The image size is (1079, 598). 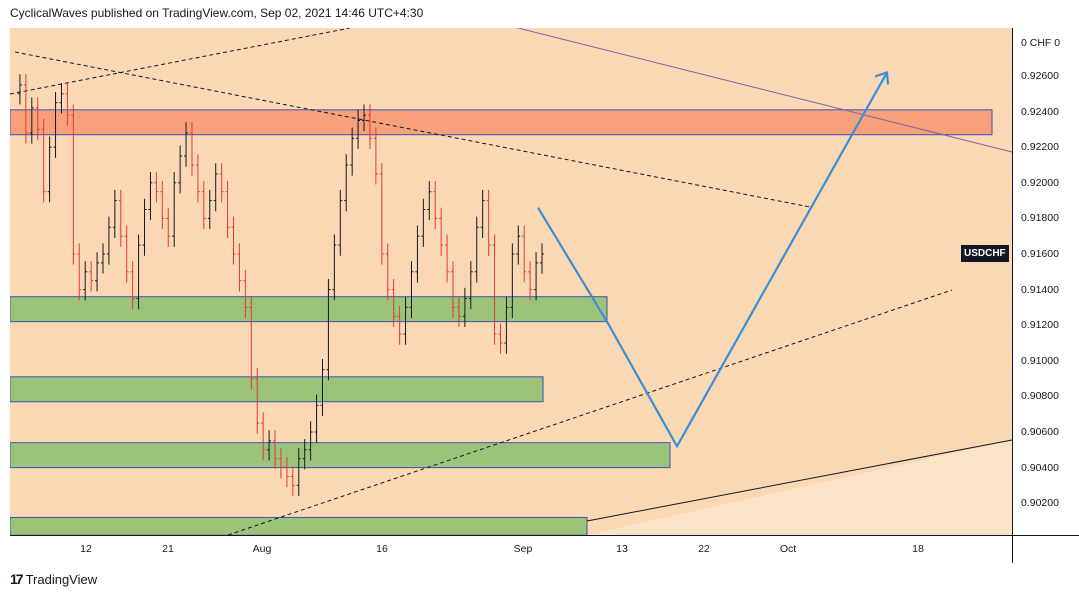 What do you see at coordinates (1040, 76) in the screenshot?
I see `price-tick-label: 0.92600` at bounding box center [1040, 76].